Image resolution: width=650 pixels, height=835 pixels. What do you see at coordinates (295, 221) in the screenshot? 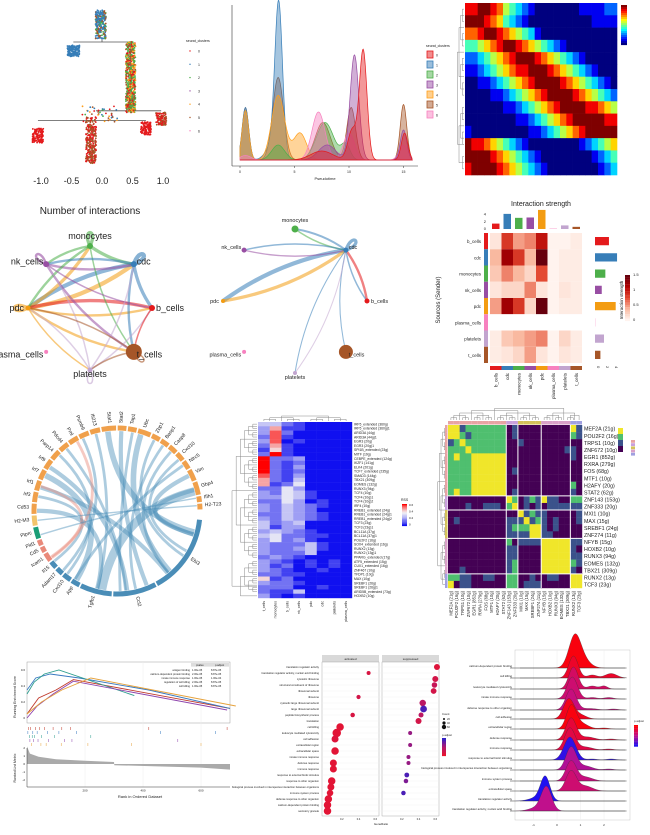
I see `node-label: monocytes` at bounding box center [295, 221].